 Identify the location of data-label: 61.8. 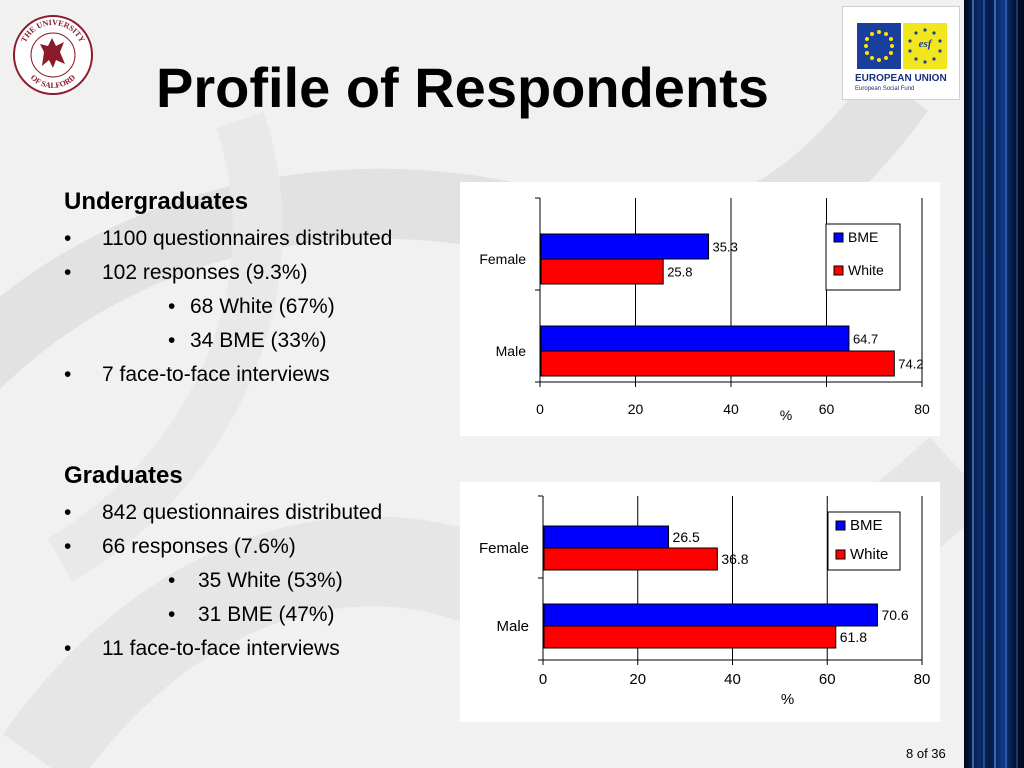
(853, 637).